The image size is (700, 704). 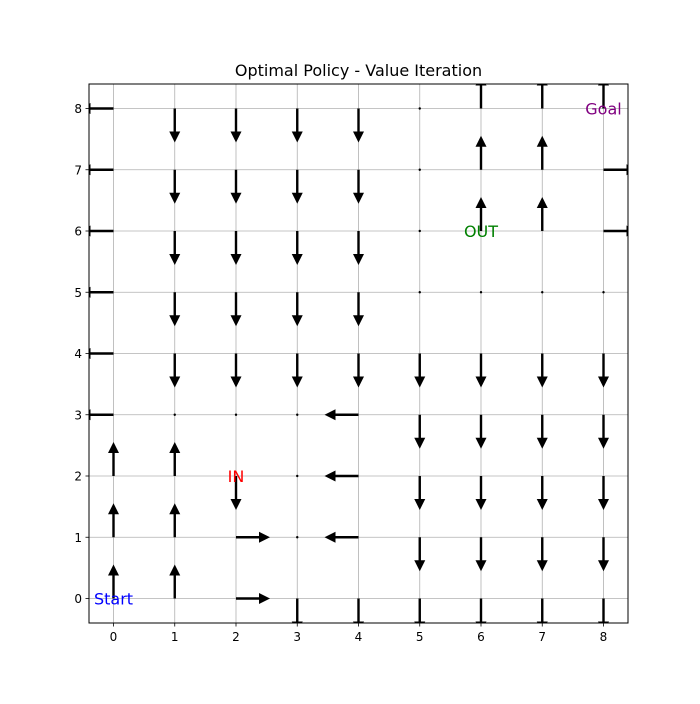 I want to click on annotation-out: OUT, so click(x=481, y=231).